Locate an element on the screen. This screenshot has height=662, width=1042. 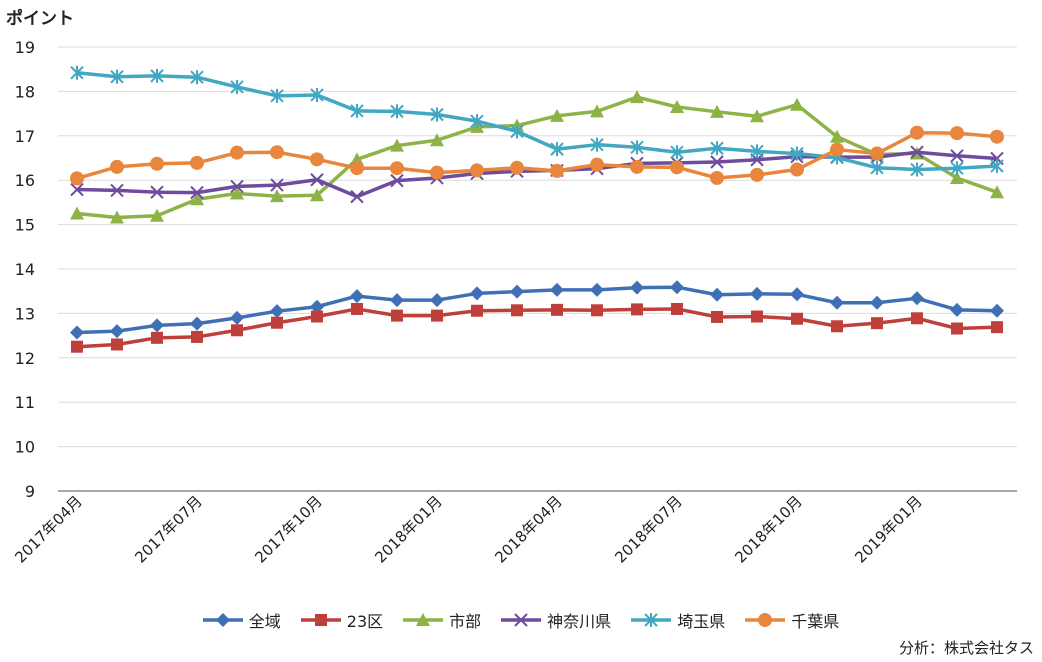
legend-label: 全域 is located at coordinates (264, 621).